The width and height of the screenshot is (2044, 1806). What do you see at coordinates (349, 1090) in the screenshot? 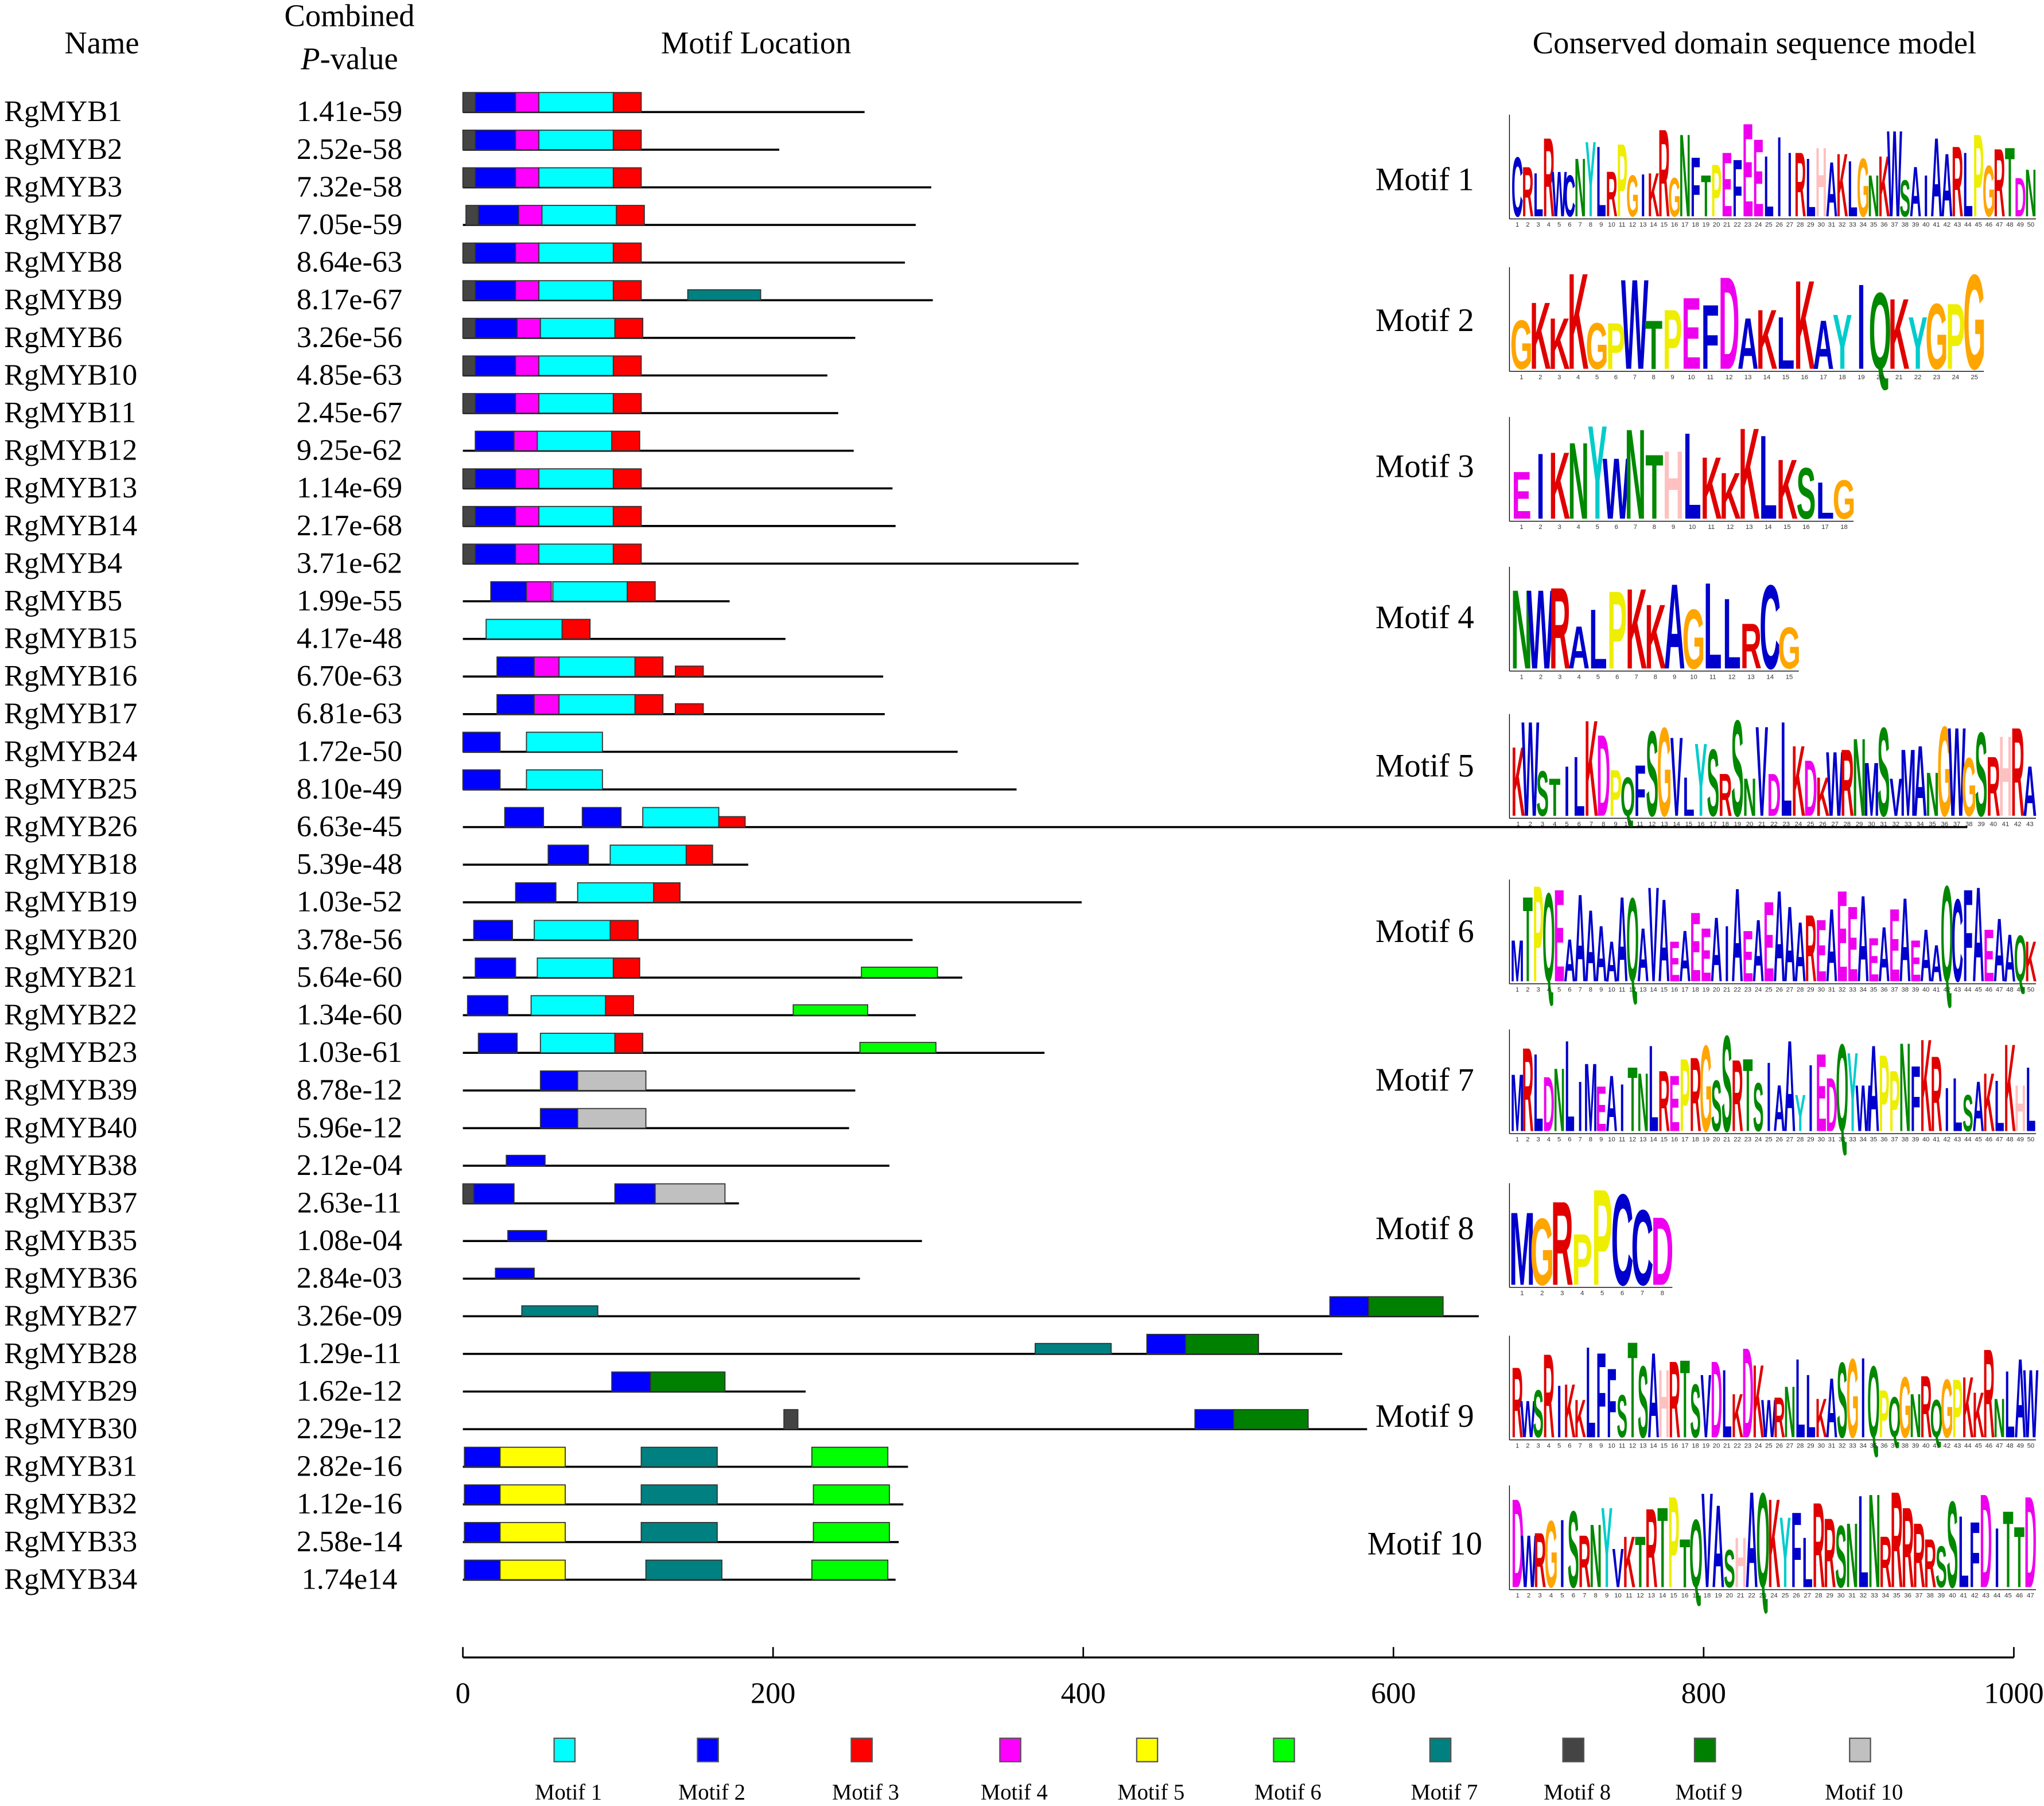
I see `p-value: 8.78e-12` at bounding box center [349, 1090].